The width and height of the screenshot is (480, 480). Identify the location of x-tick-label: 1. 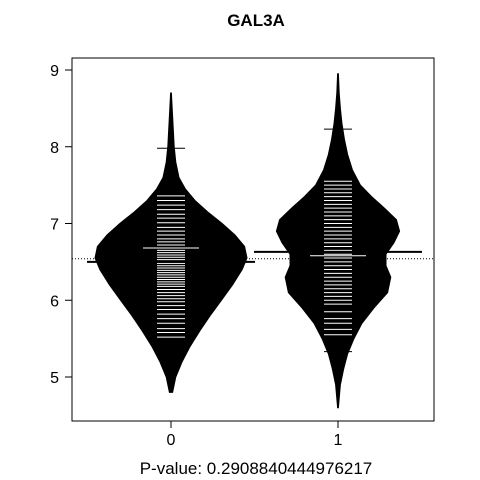
(338, 440).